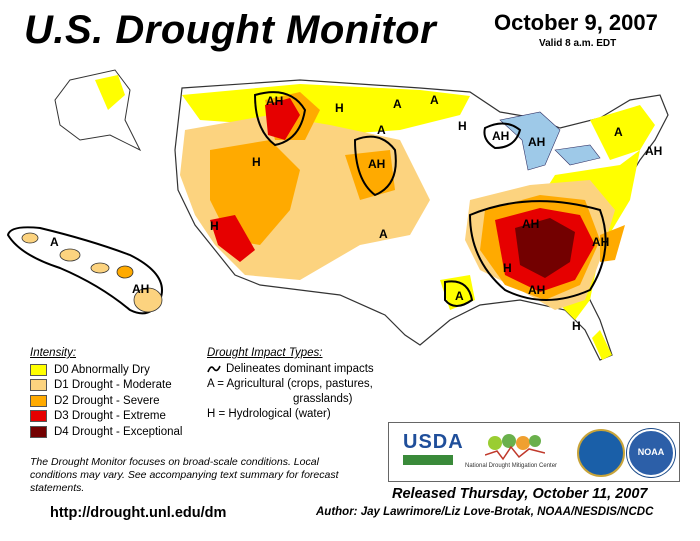 This screenshot has width=700, height=541. What do you see at coordinates (383, 234) in the screenshot?
I see `label-a-ks: A` at bounding box center [383, 234].